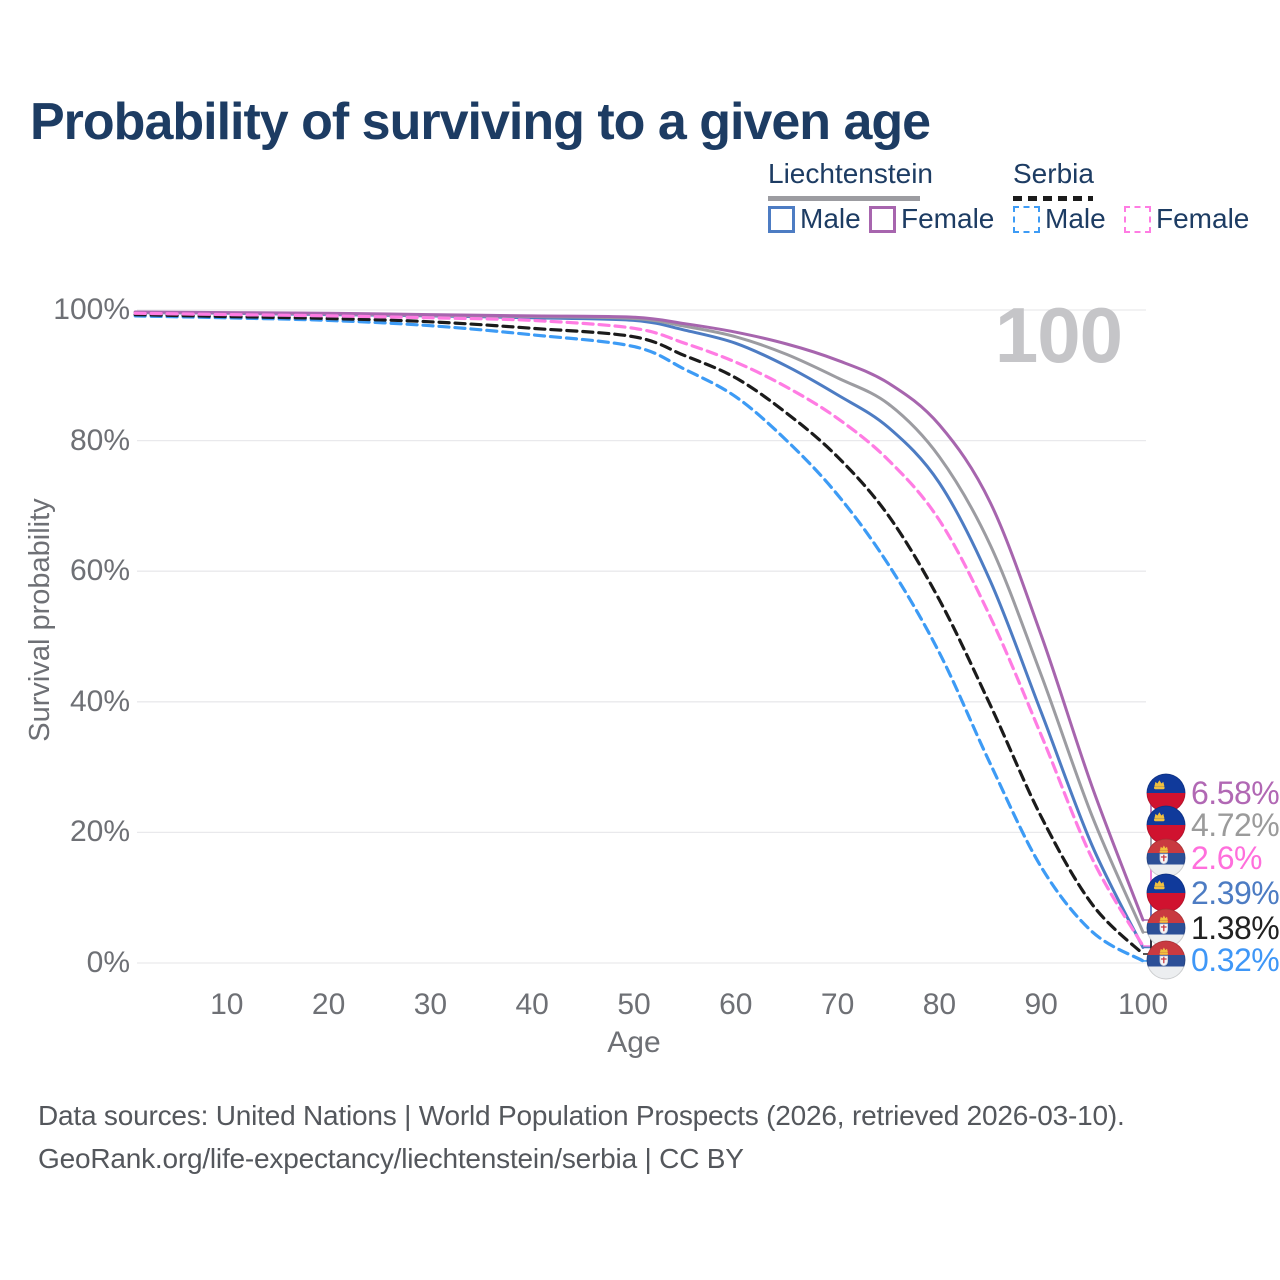  What do you see at coordinates (1137, 219) in the screenshot?
I see `checkbox-serbia-female` at bounding box center [1137, 219].